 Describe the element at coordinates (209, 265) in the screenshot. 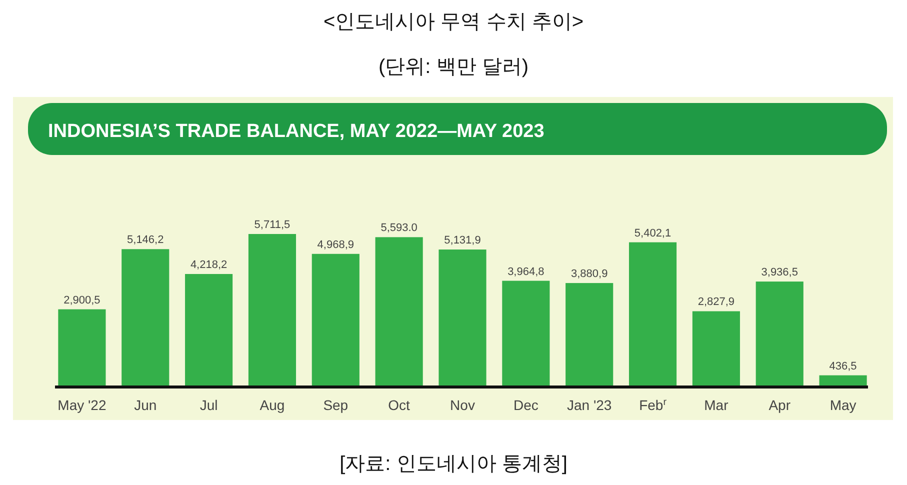

I see `data-label: 4,218,2` at that location.